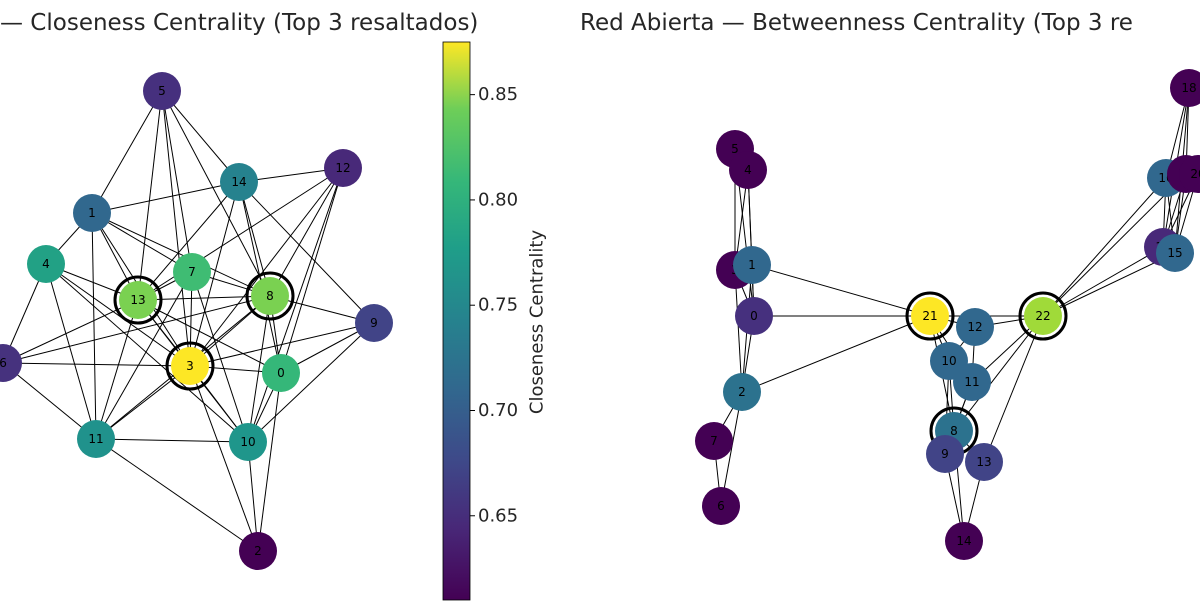 The height and width of the screenshot is (613, 1200). I want to click on node-label: 9, so click(945, 454).